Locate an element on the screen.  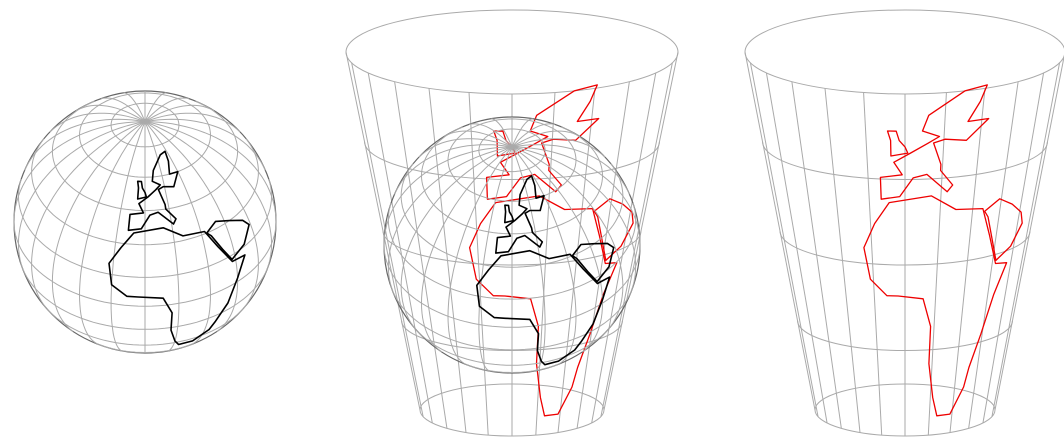
globe is located at coordinates (145, 222).